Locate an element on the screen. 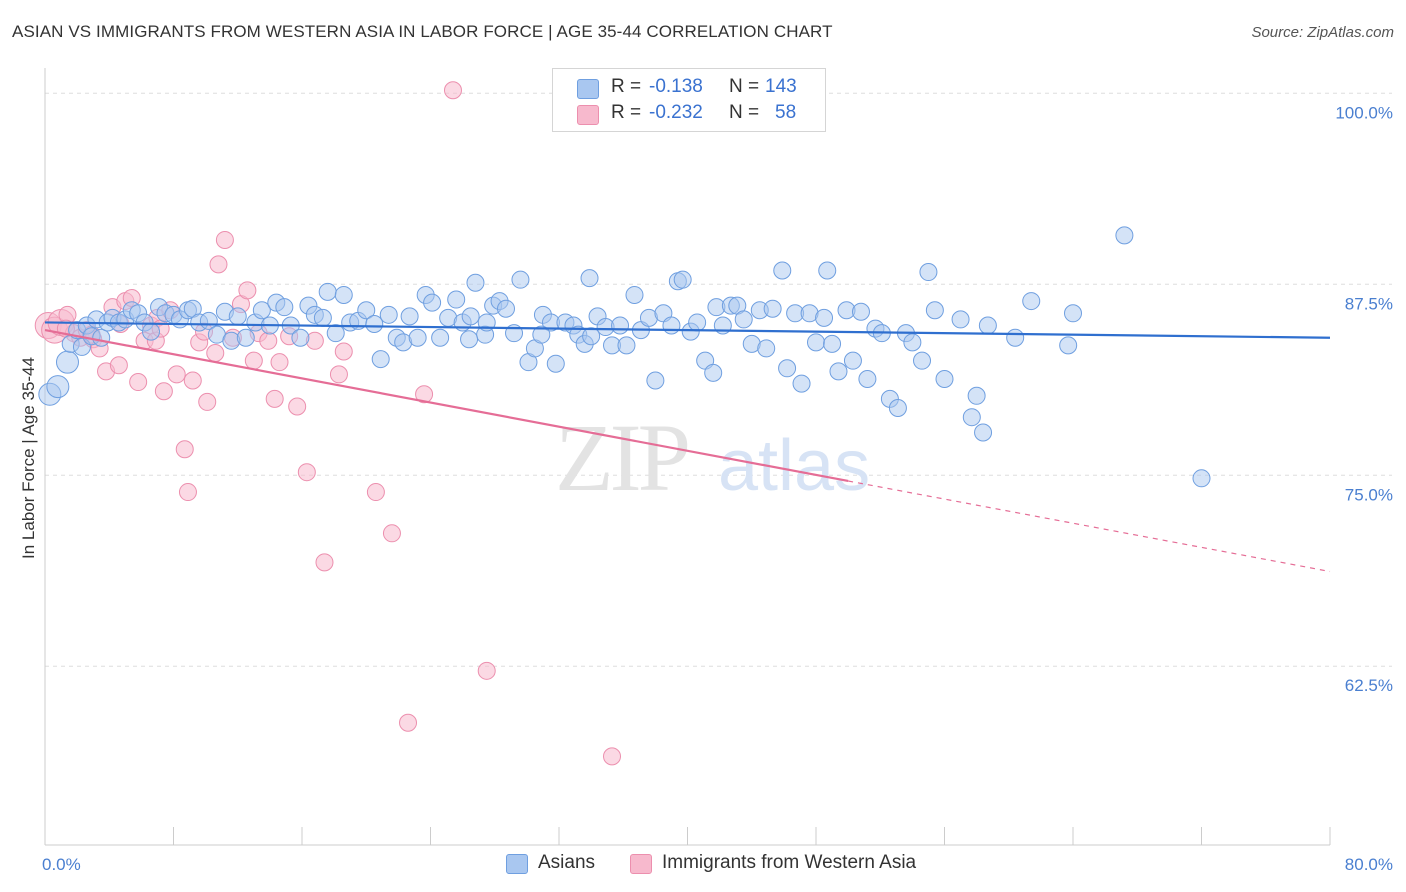  x-tick-label-min: 0.0% is located at coordinates (61, 864).